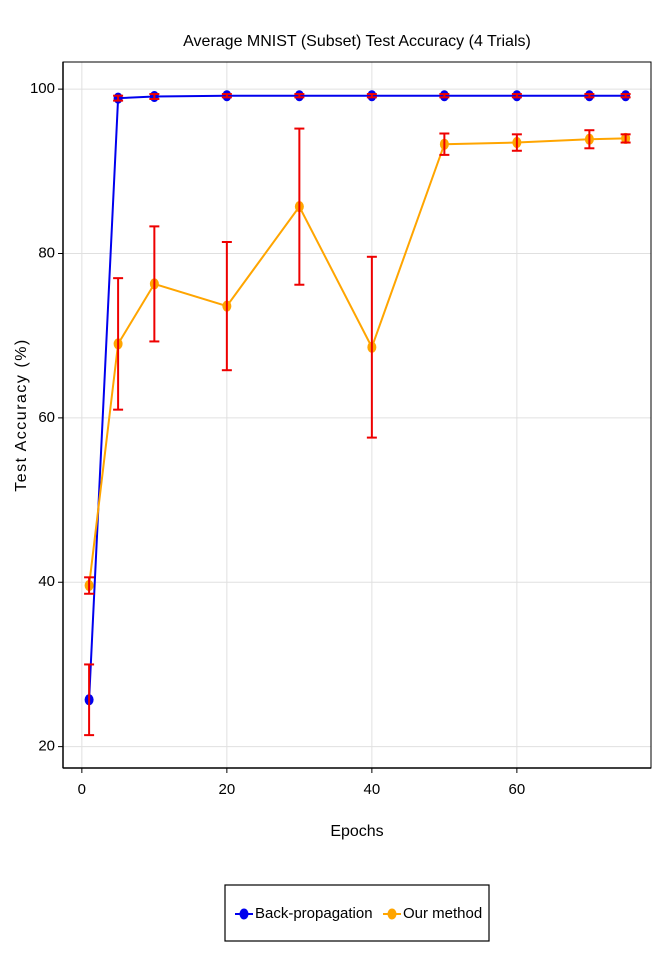 This screenshot has width=664, height=969. Describe the element at coordinates (517, 789) in the screenshot. I see `x-tick-label: 60` at that location.